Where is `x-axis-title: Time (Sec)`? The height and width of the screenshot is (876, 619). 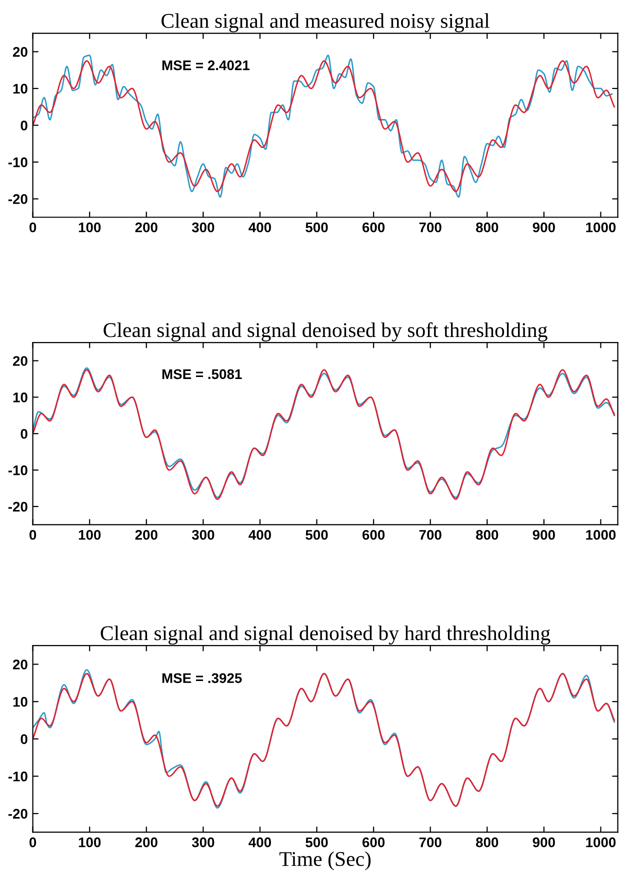
x-axis-title: Time (Sec) is located at coordinates (325, 860).